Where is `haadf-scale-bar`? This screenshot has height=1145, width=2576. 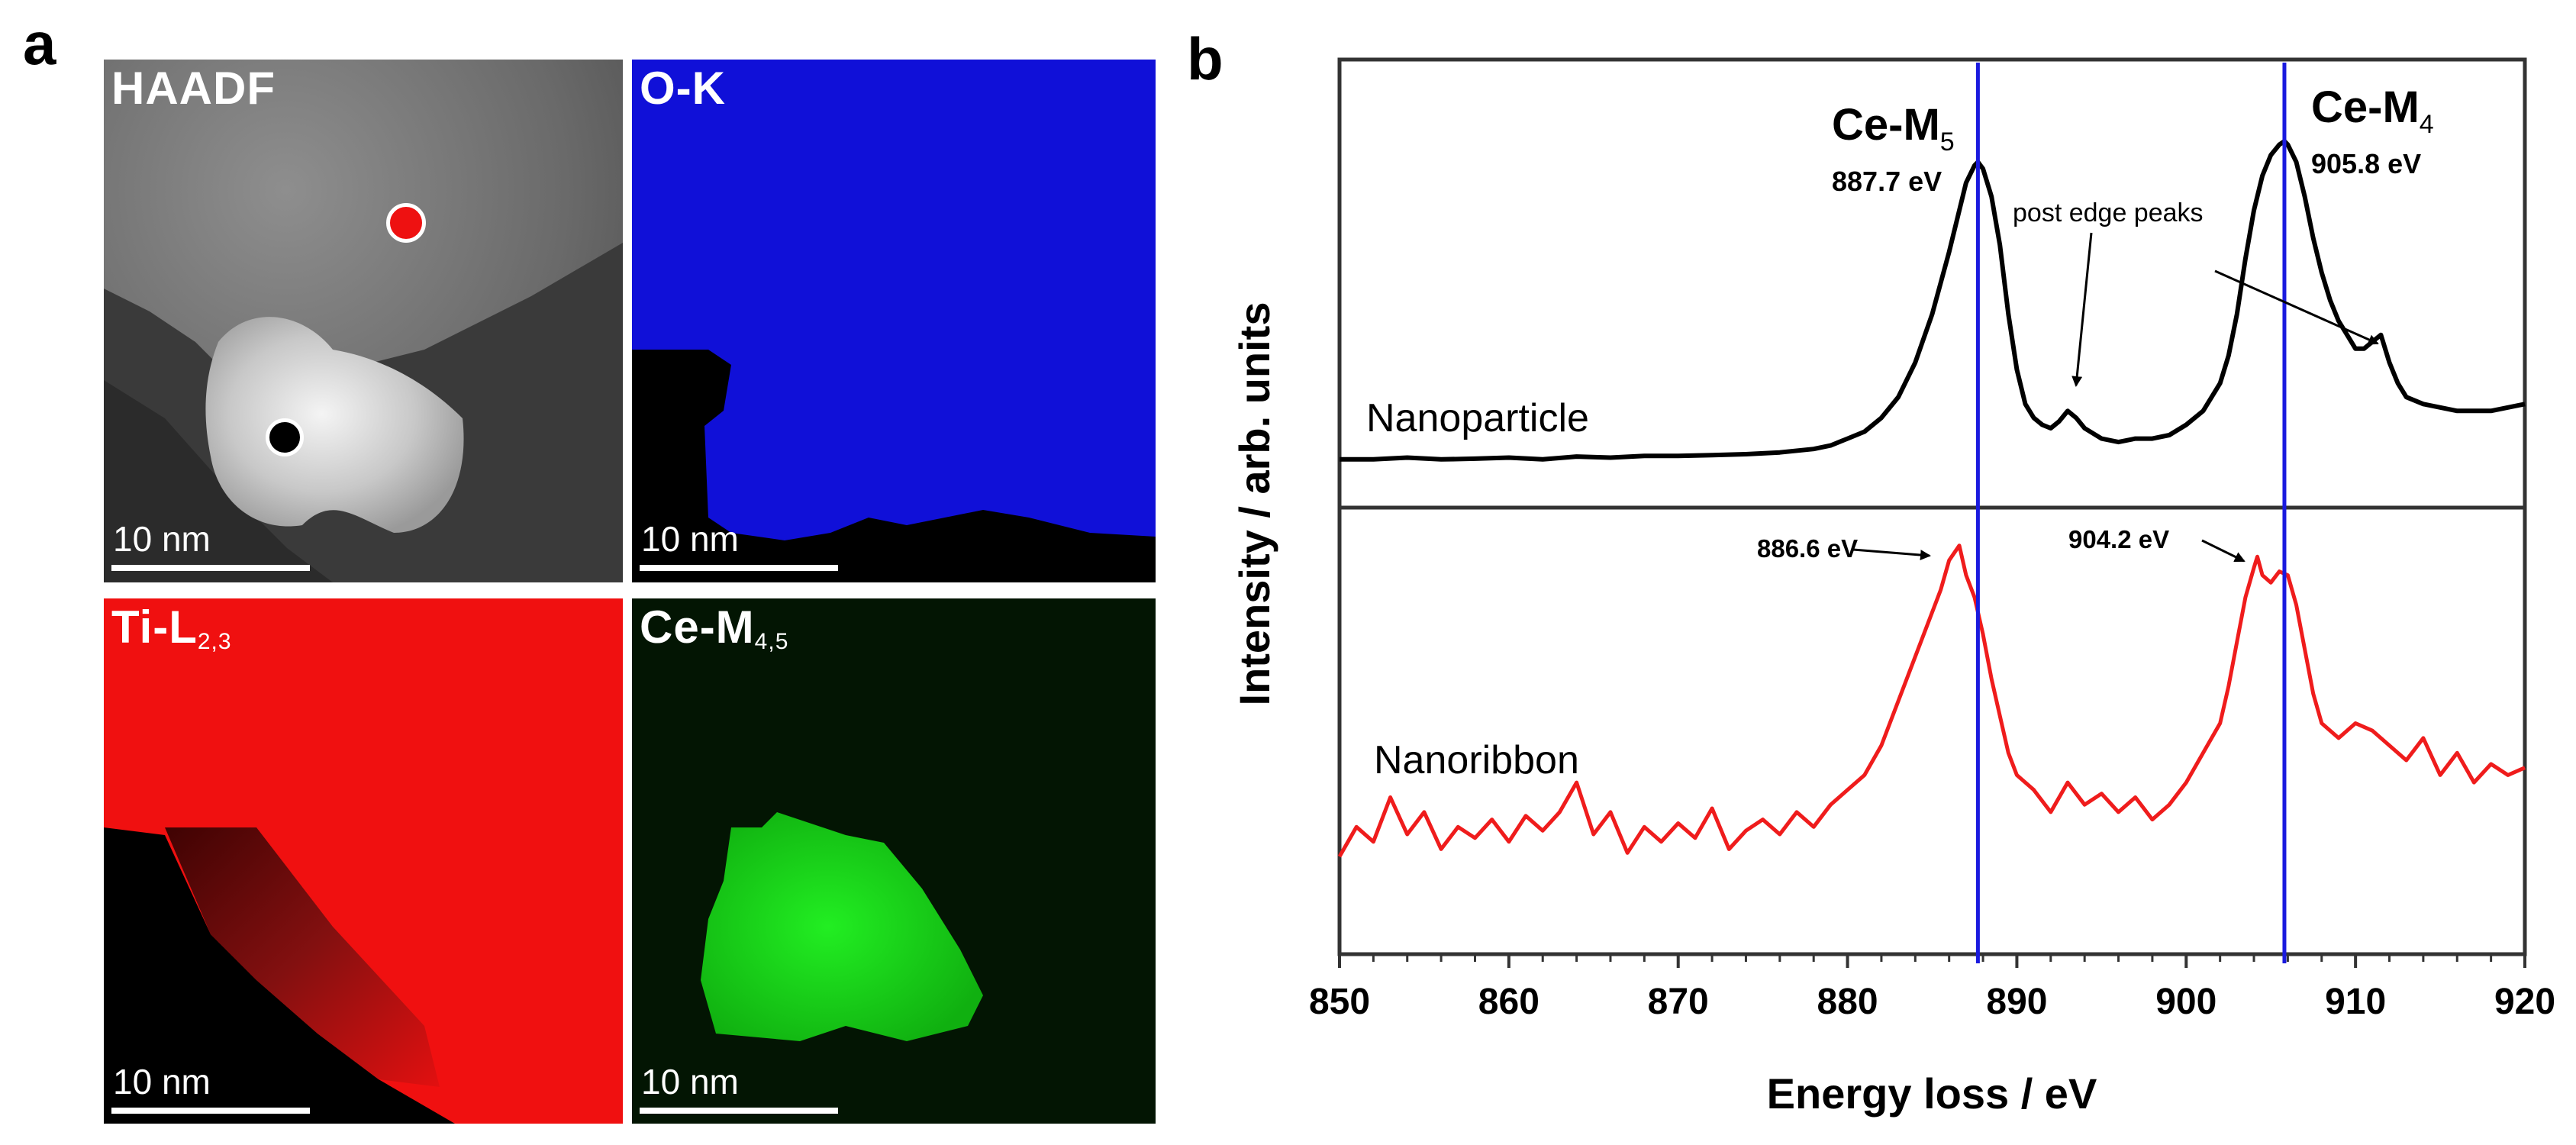
haadf-scale-bar is located at coordinates (211, 568).